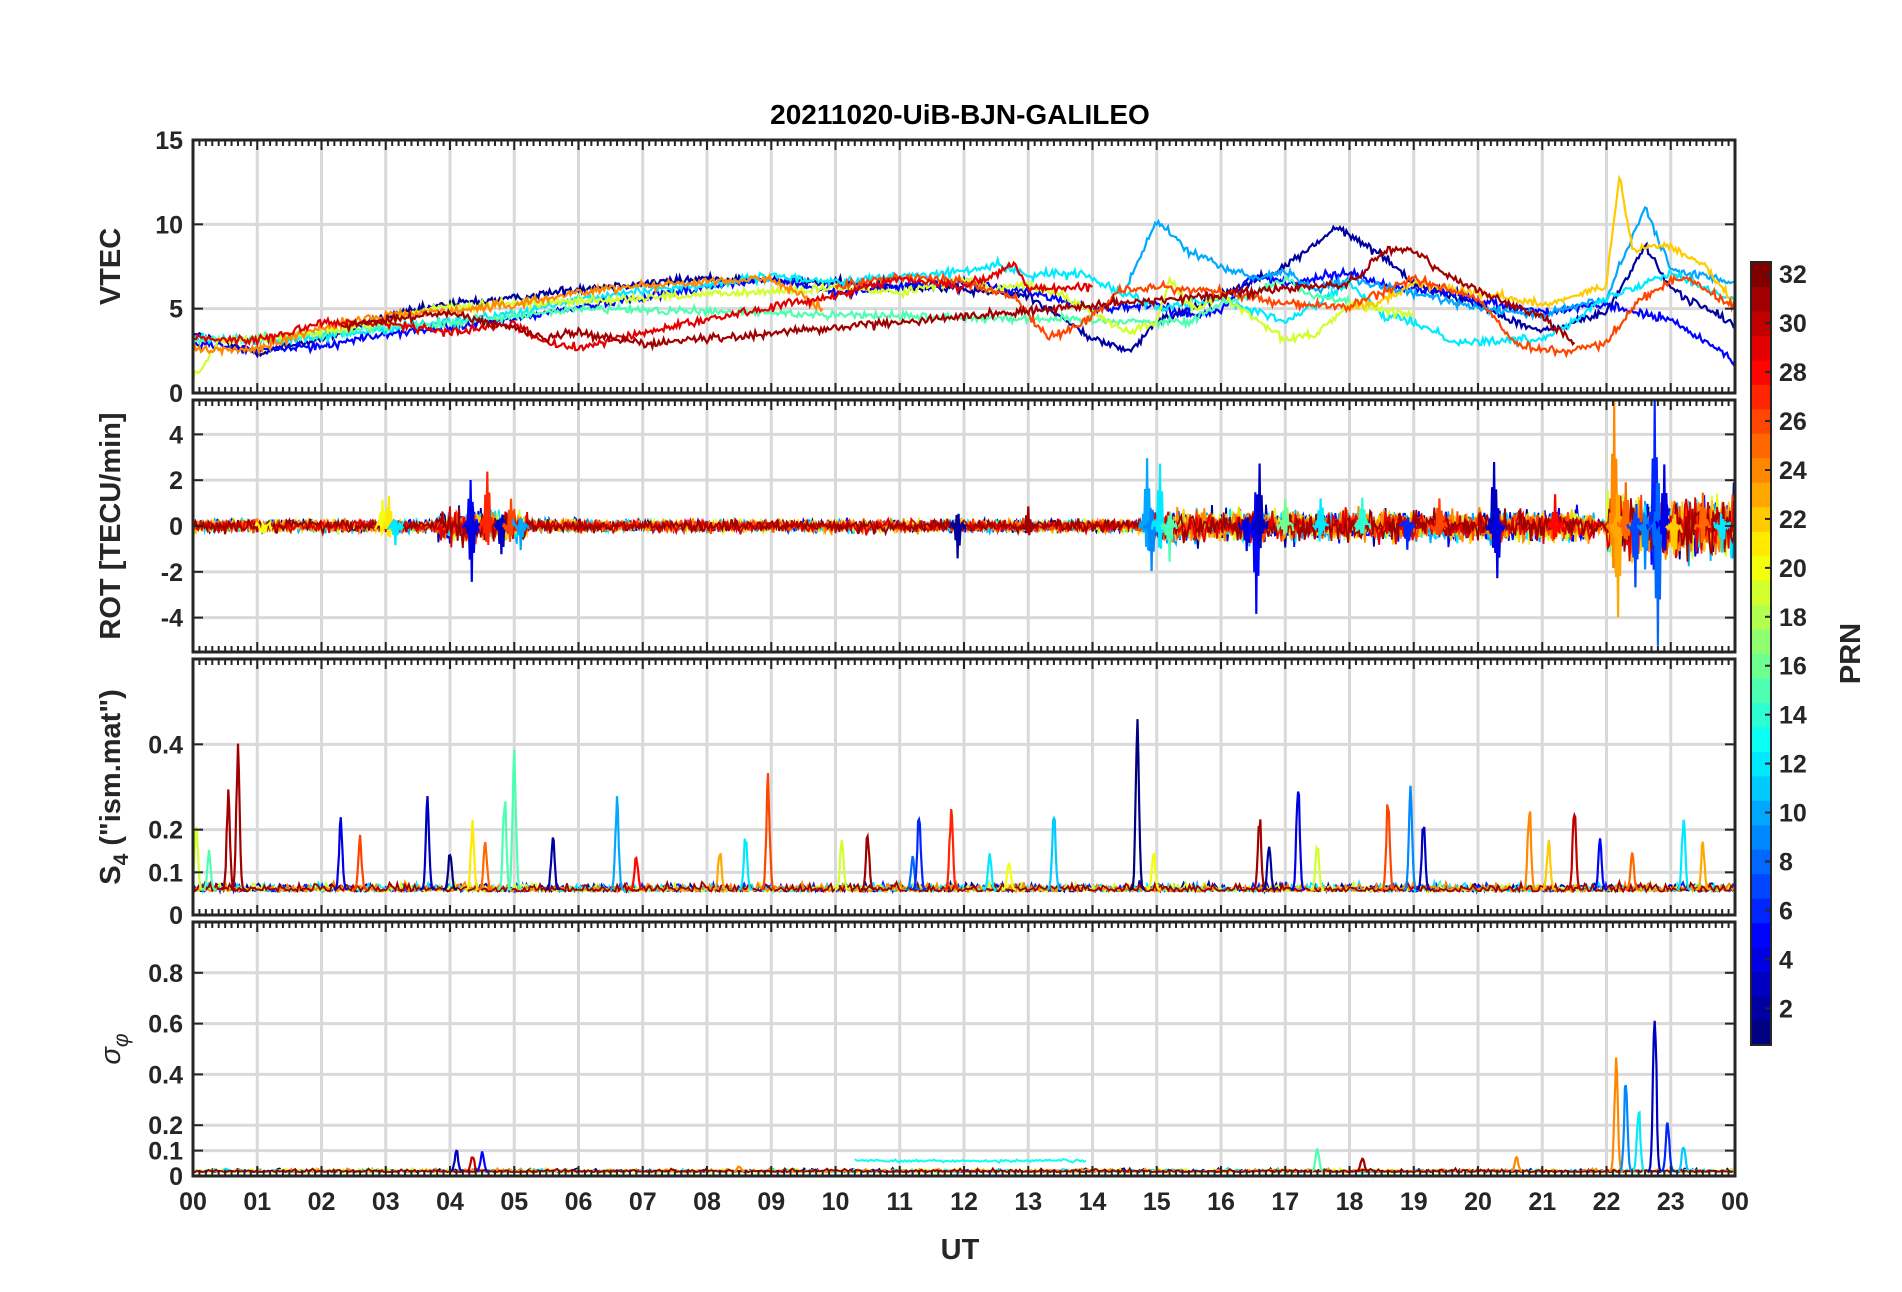 The height and width of the screenshot is (1292, 1902). Describe the element at coordinates (386, 1202) in the screenshot. I see `x-tick-label: 03` at that location.